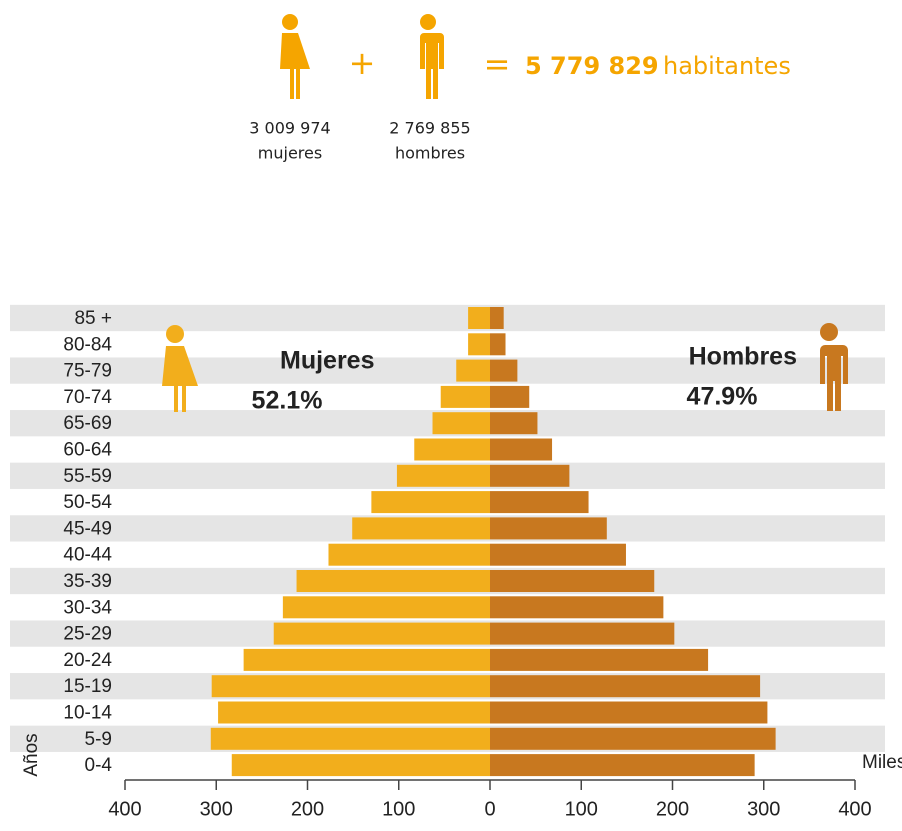 This screenshot has height=831, width=902. Describe the element at coordinates (727, 66) in the screenshot. I see `total-unit: habitantes` at that location.